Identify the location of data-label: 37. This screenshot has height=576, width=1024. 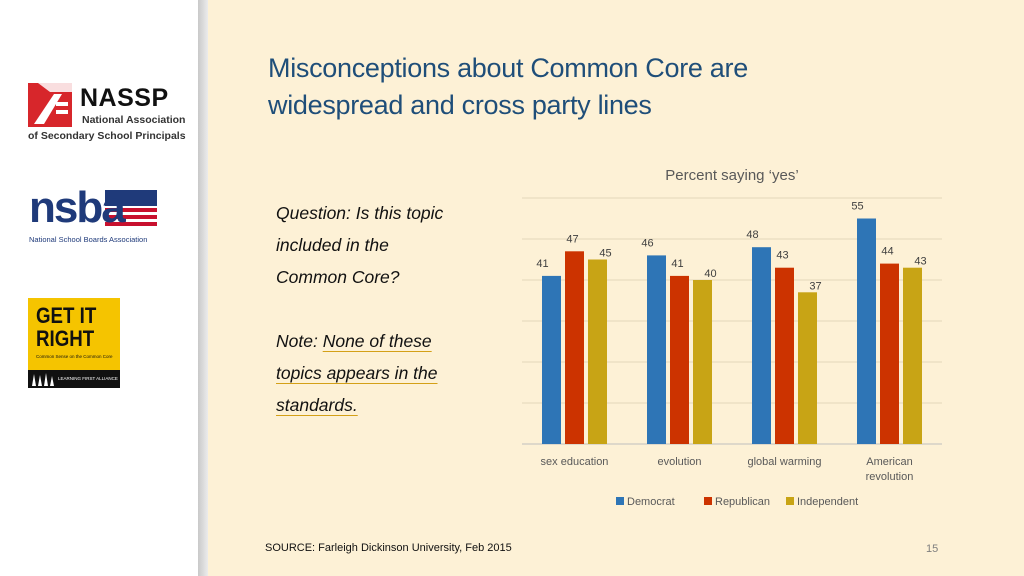
(815, 286).